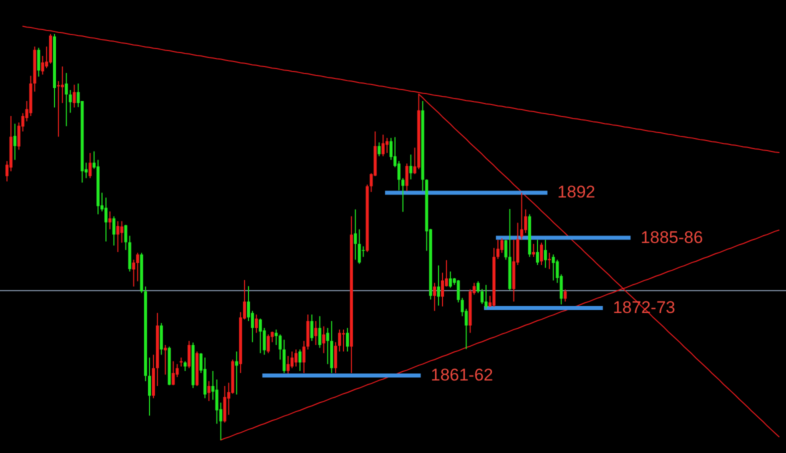 The height and width of the screenshot is (453, 786). Describe the element at coordinates (462, 374) in the screenshot. I see `series-label: 1861-62` at that location.